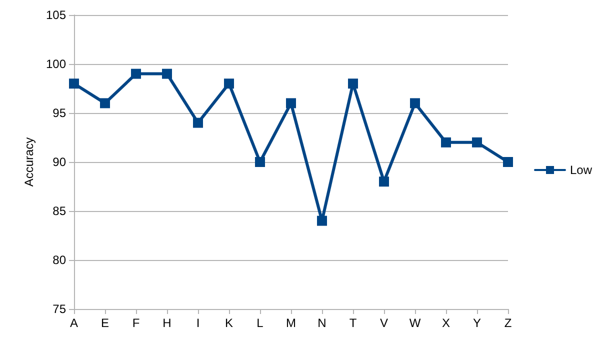  I want to click on y-tick-label: 75, so click(59, 309).